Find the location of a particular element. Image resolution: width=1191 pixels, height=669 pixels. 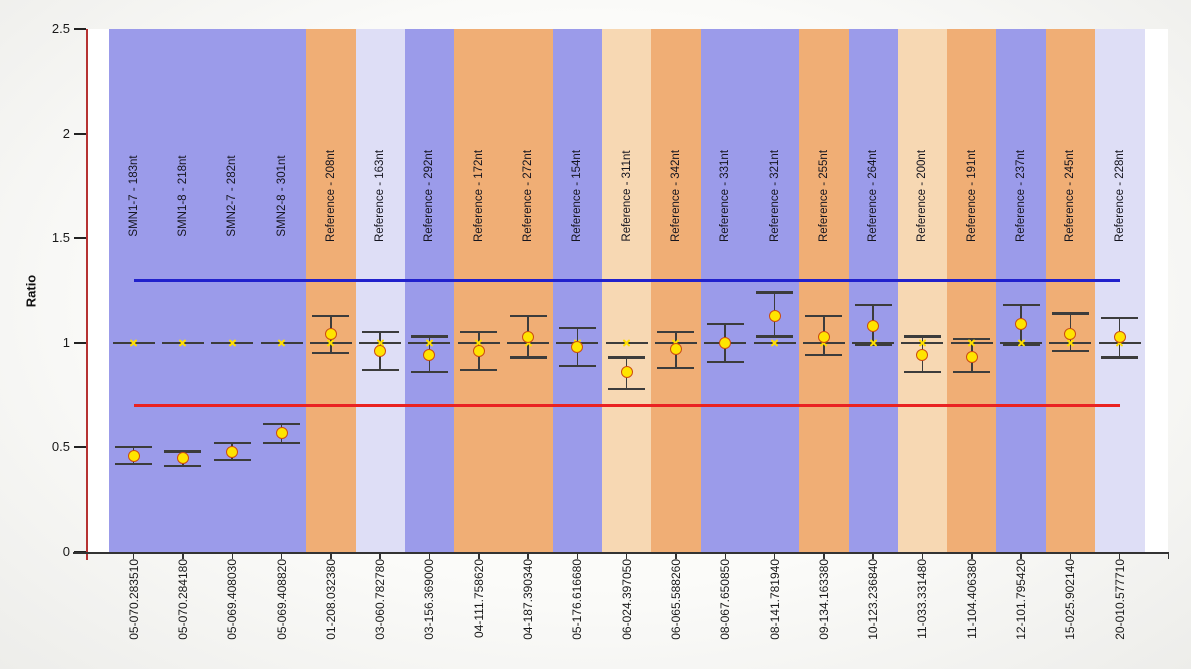

y-tick is located at coordinates (80, 238).